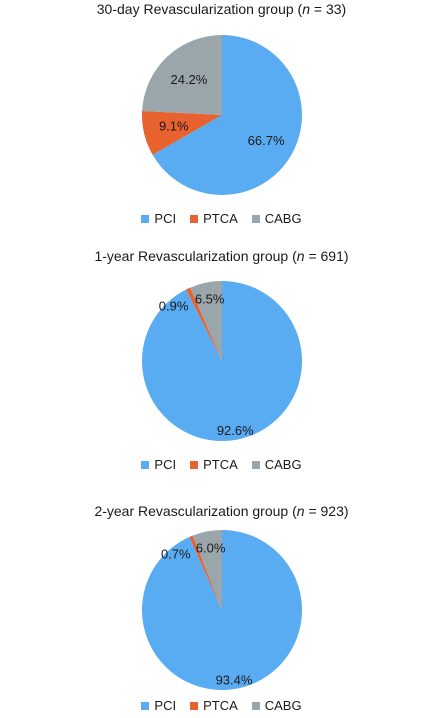  Describe the element at coordinates (234, 679) in the screenshot. I see `data-label-pci: 93.4%` at that location.